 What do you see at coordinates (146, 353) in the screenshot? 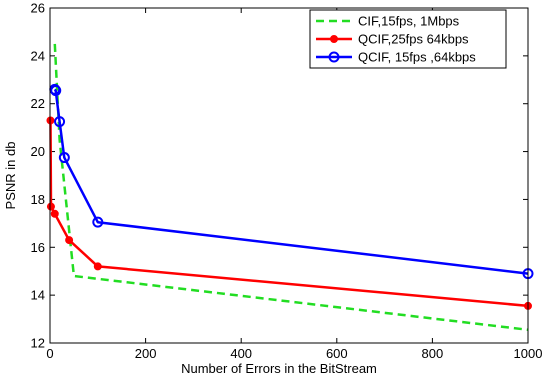
I see `x-tick-label: 200` at bounding box center [146, 353].